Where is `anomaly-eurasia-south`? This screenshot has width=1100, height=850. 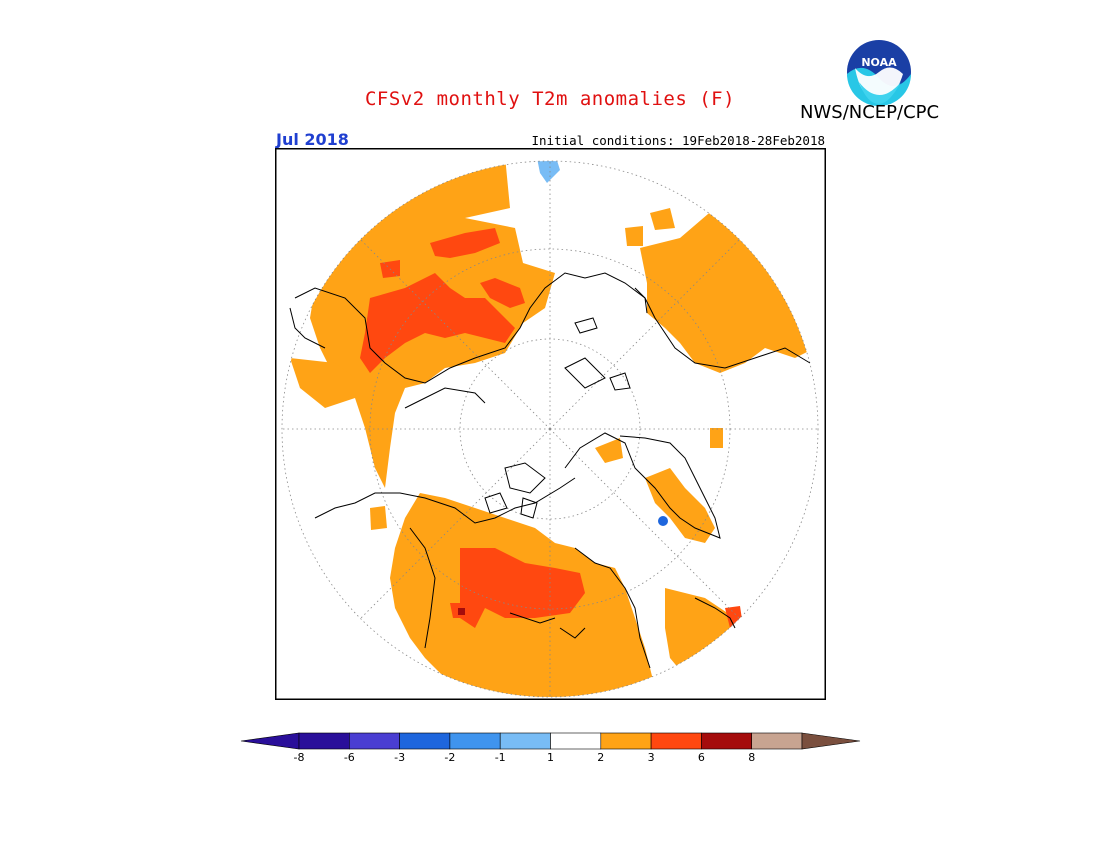 anomaly-eurasia-south is located at coordinates (322, 383).